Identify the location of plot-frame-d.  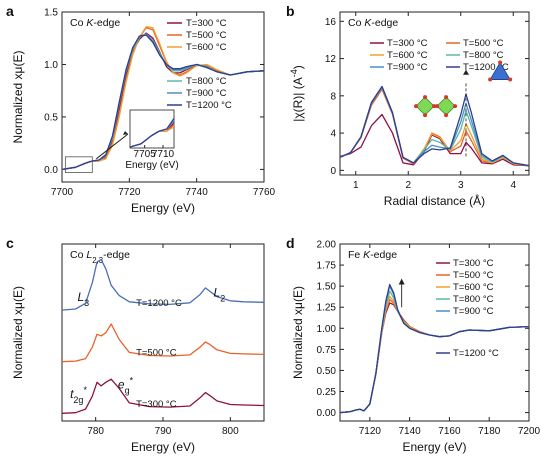
(434, 332).